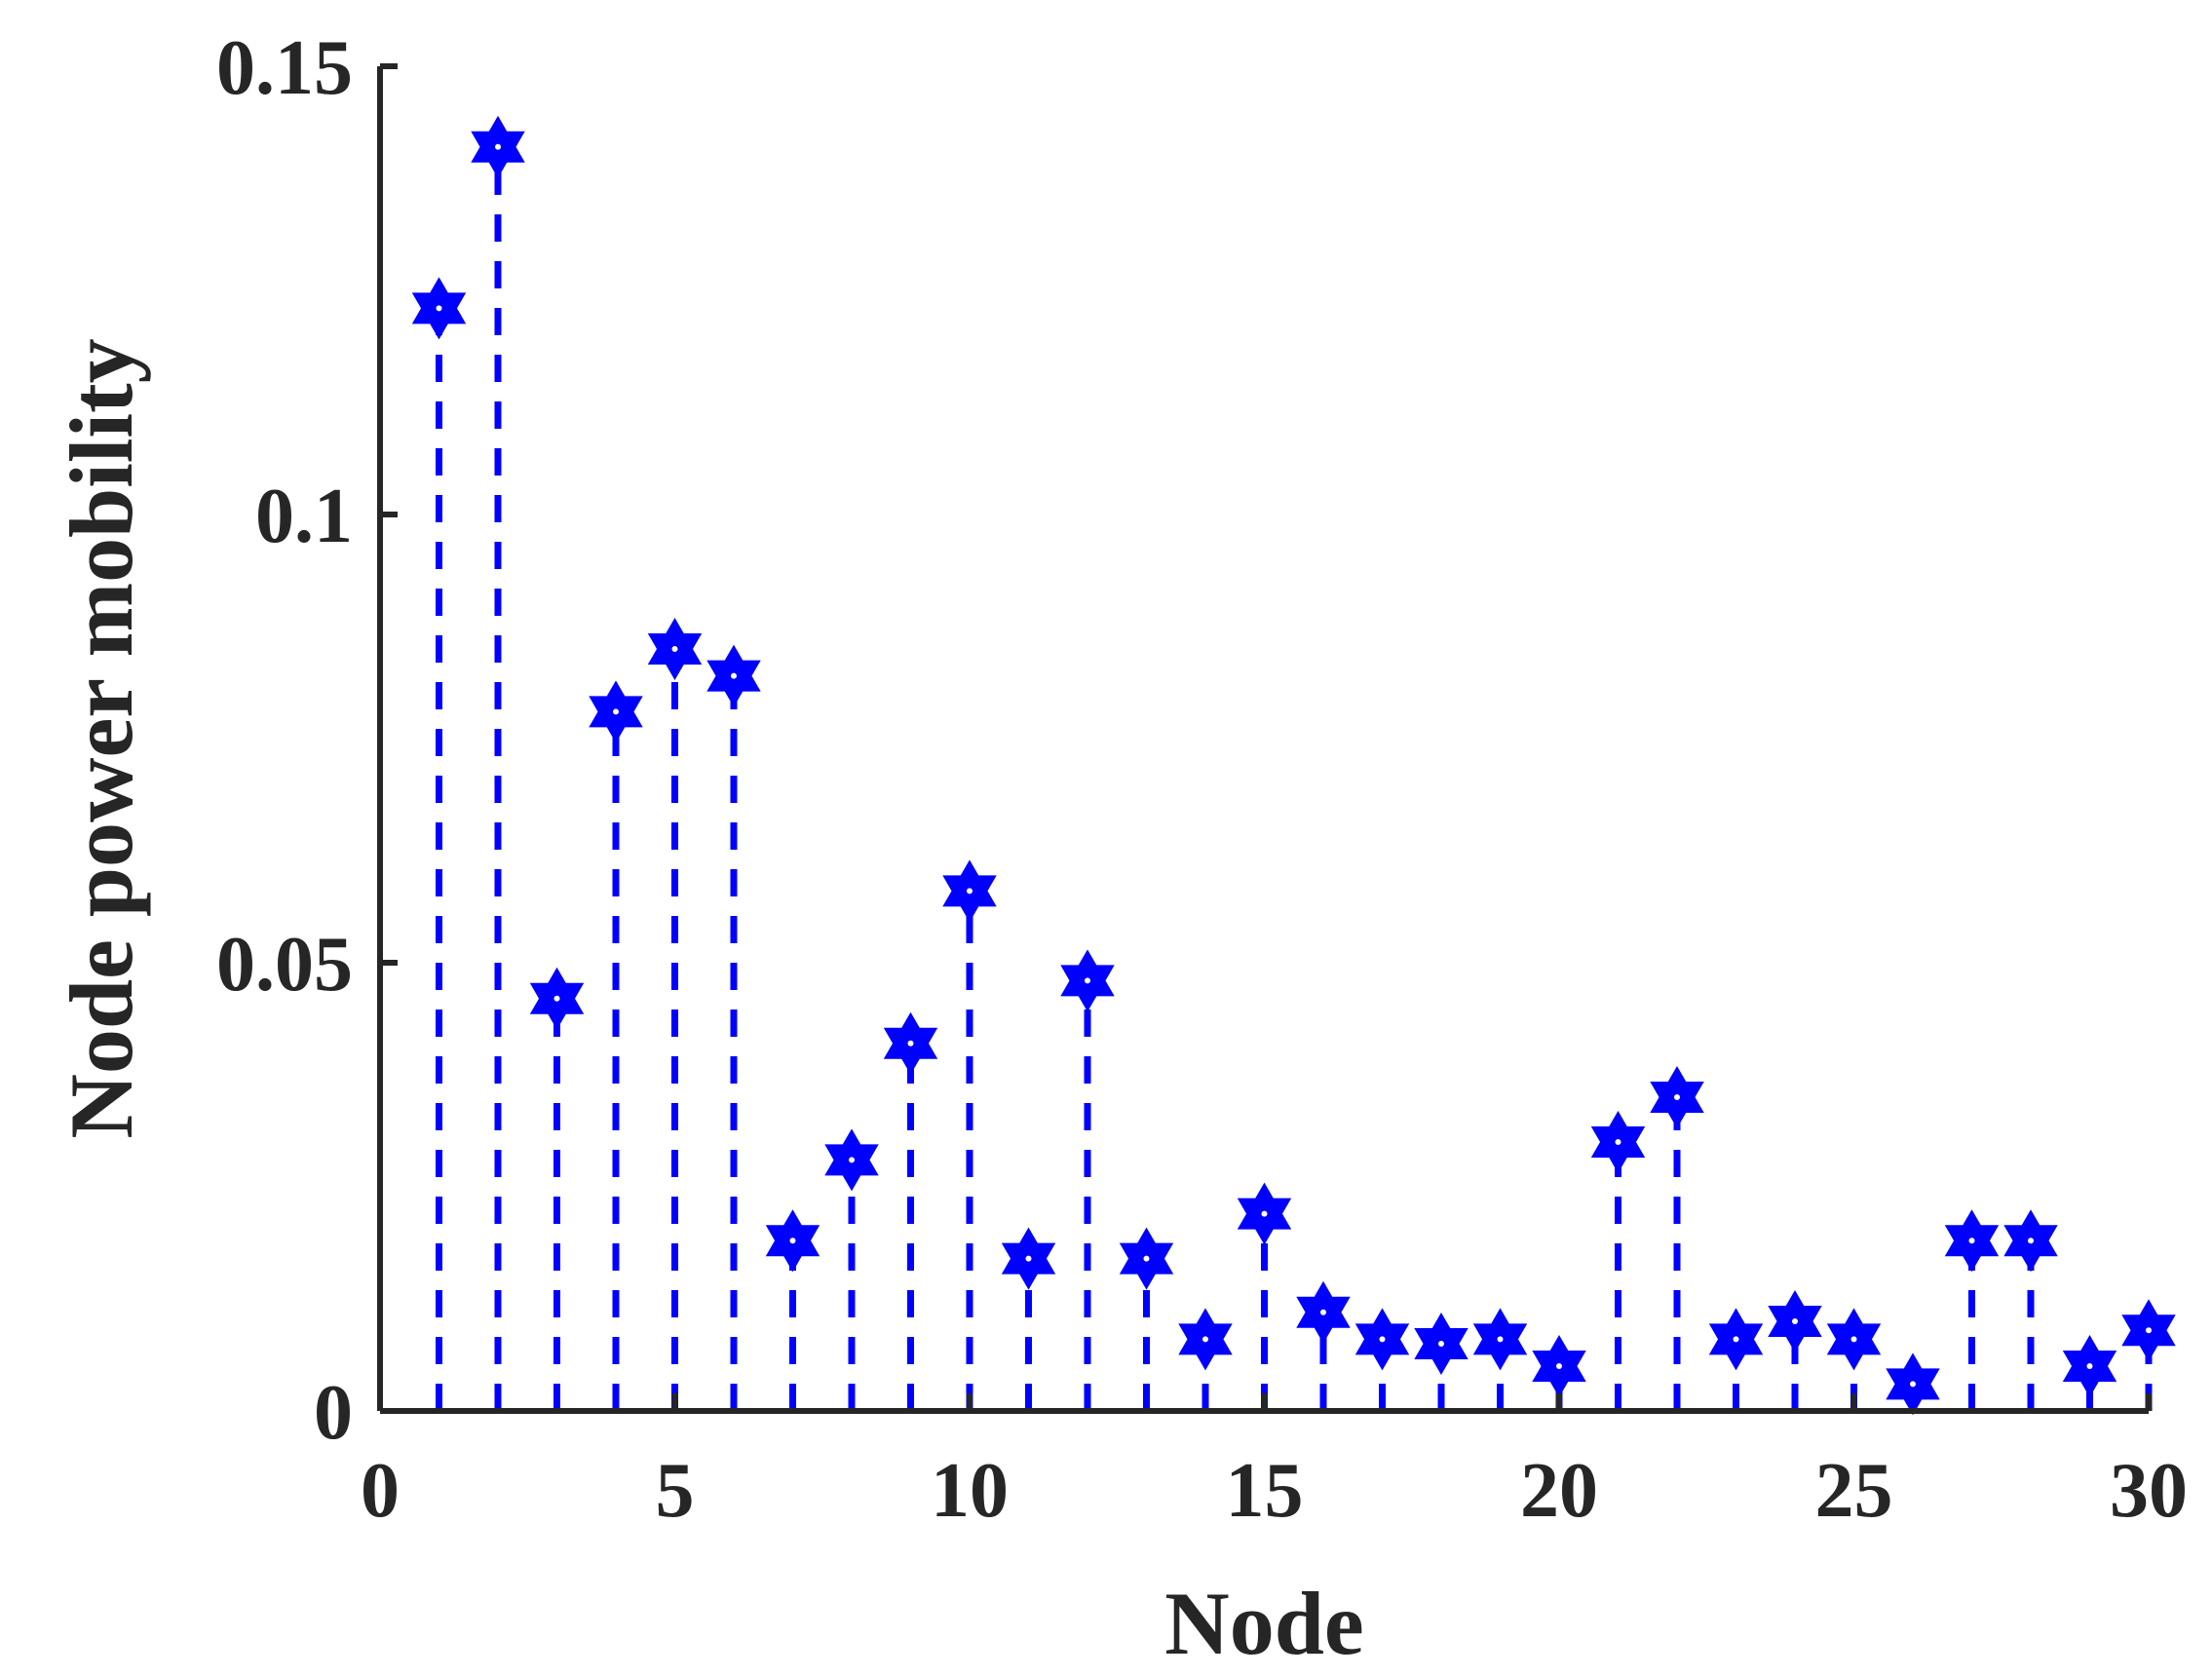 The width and height of the screenshot is (2212, 1676). What do you see at coordinates (1854, 1491) in the screenshot?
I see `x-tick-label: 25` at bounding box center [1854, 1491].